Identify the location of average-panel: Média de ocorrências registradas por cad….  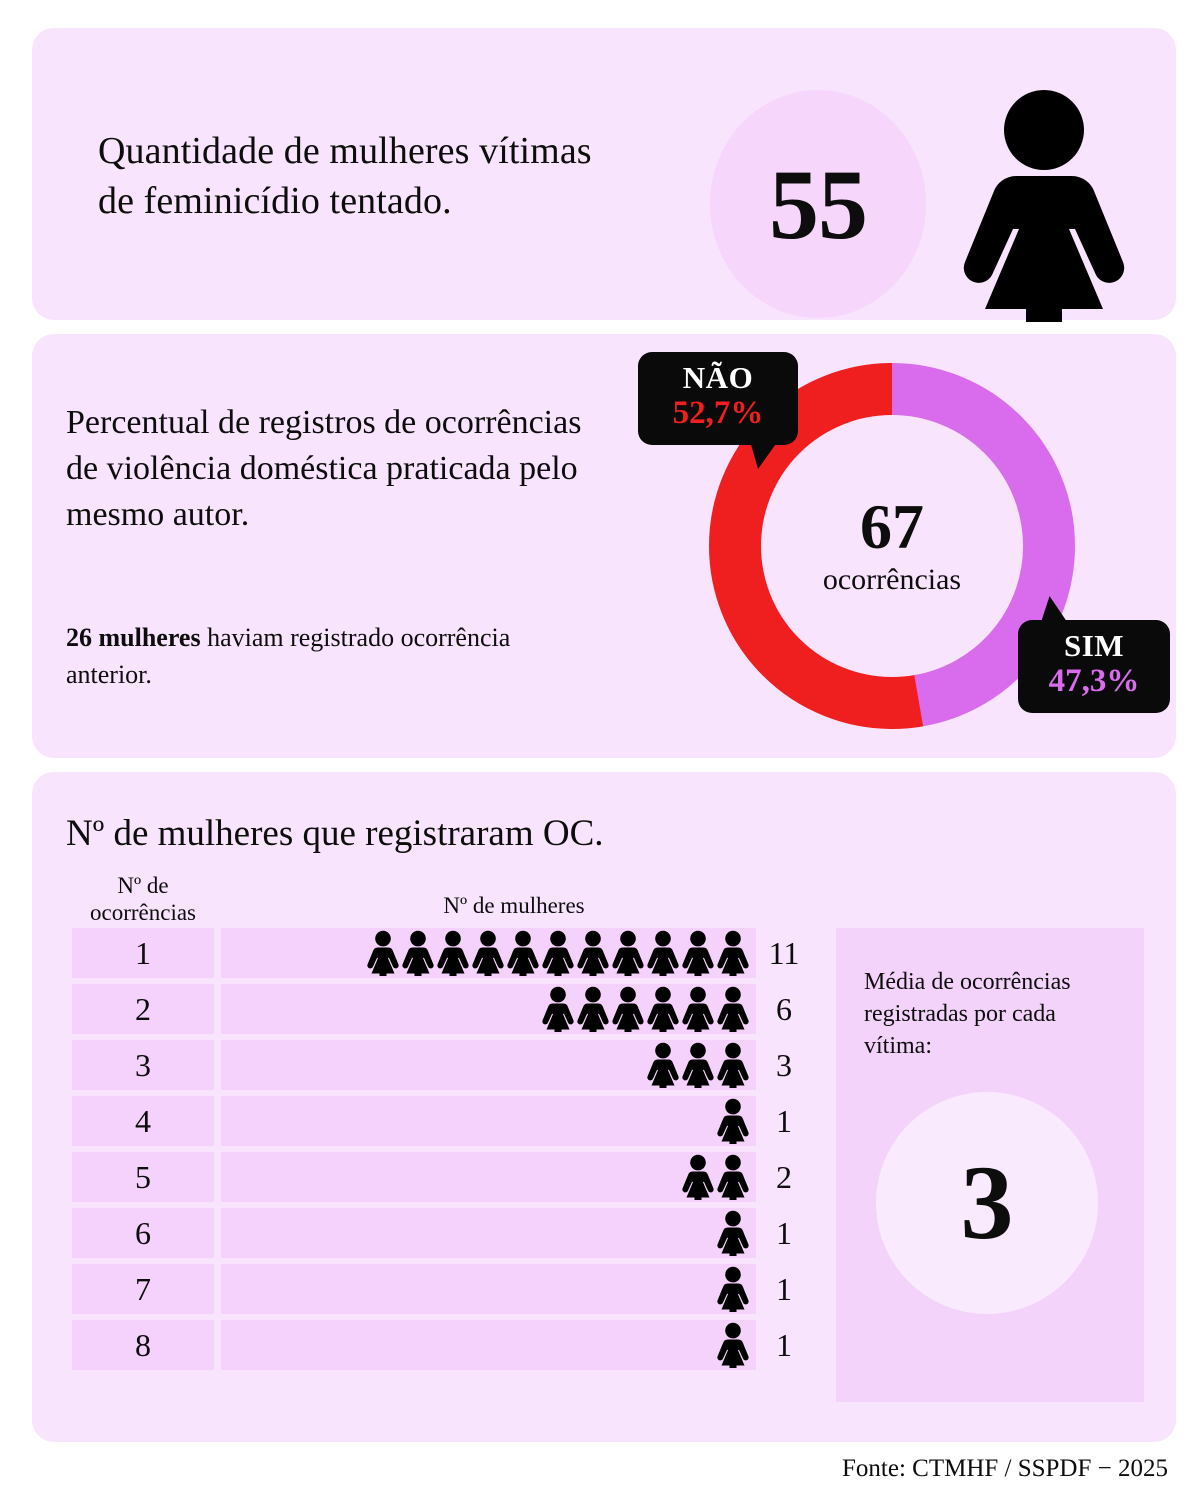
(990, 1165).